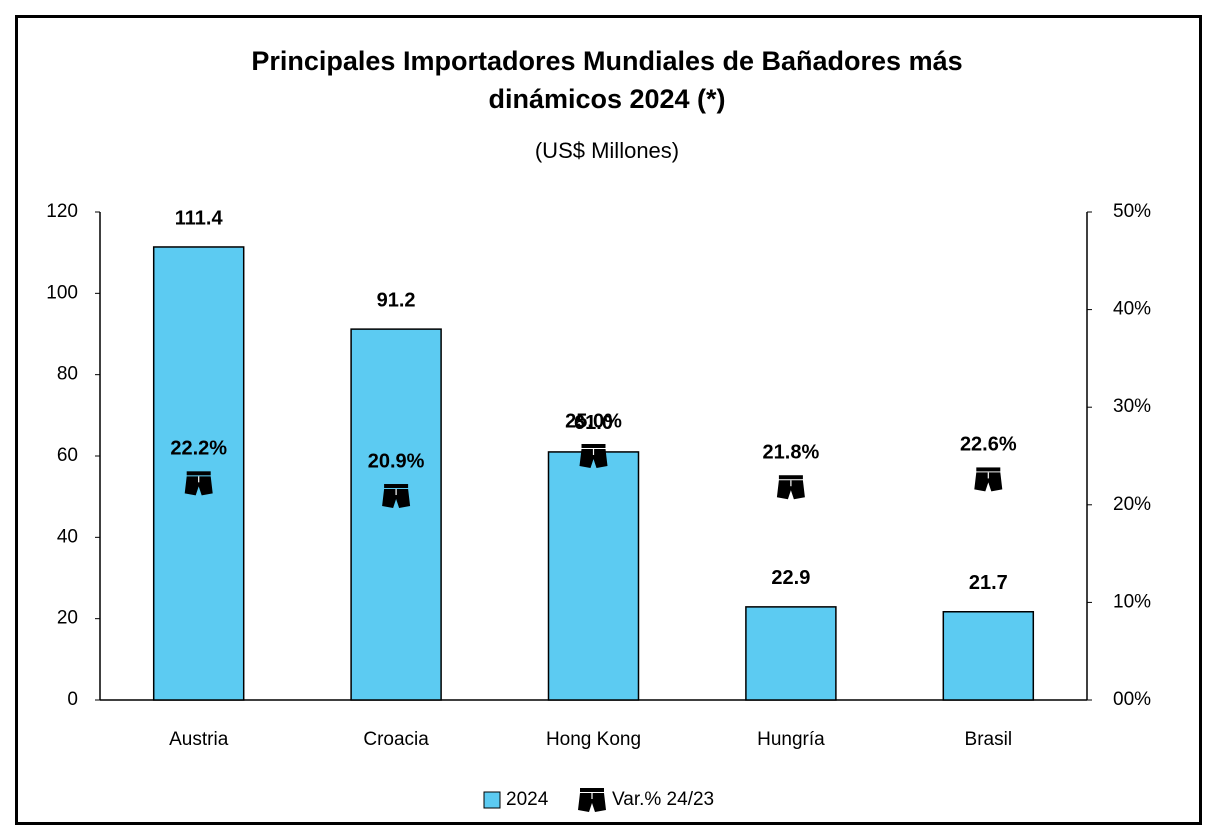 The height and width of the screenshot is (831, 1214). I want to click on legend-label: Var.% 24/23, so click(663, 799).